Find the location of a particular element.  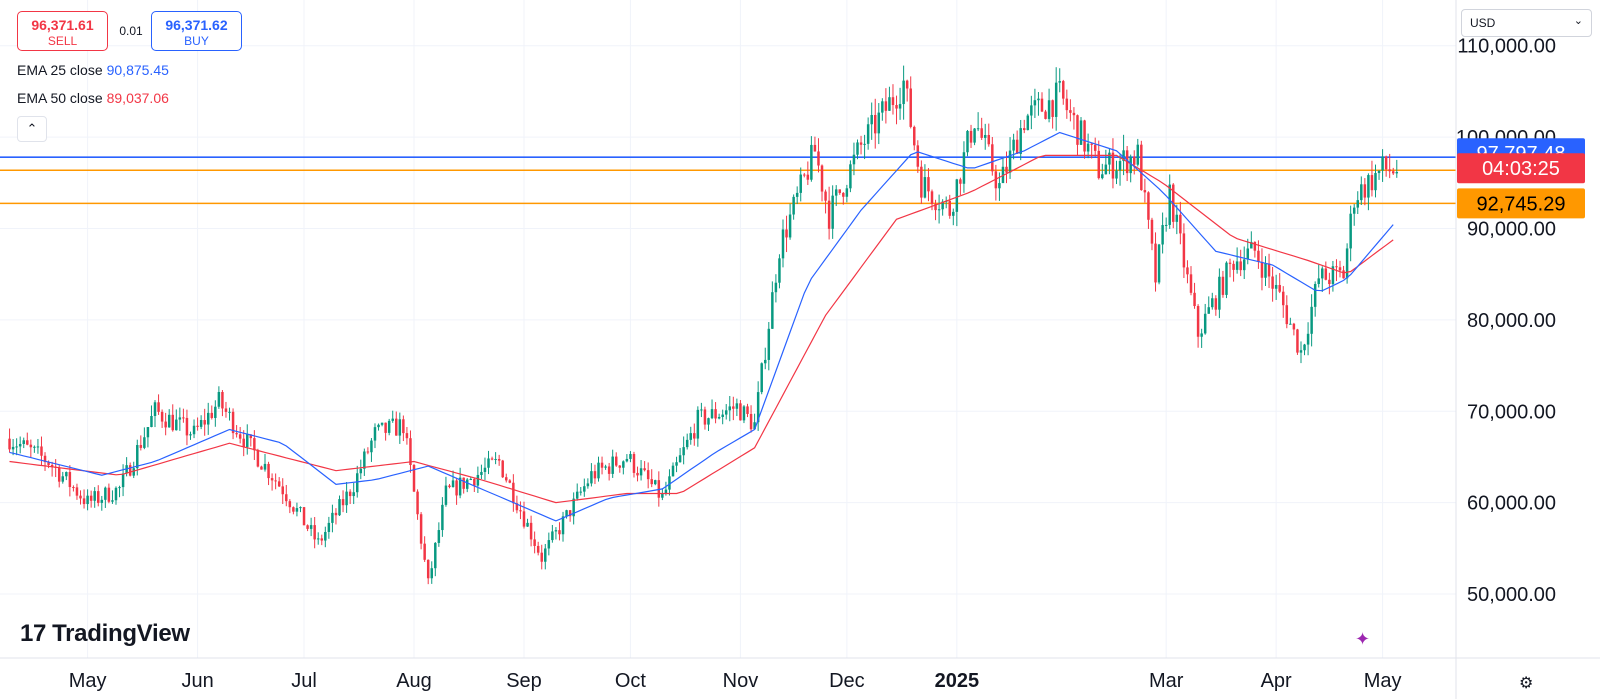

ema-50-legend: EMA 50 close 89,037.06 is located at coordinates (93, 98).